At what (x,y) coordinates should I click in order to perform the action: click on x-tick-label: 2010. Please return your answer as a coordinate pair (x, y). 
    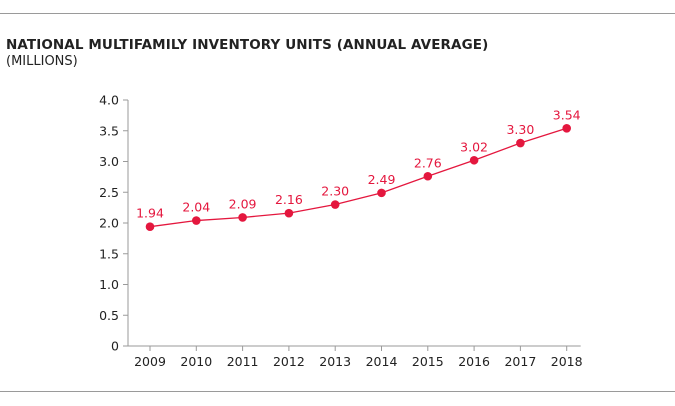
    Looking at the image, I should click on (196, 361).